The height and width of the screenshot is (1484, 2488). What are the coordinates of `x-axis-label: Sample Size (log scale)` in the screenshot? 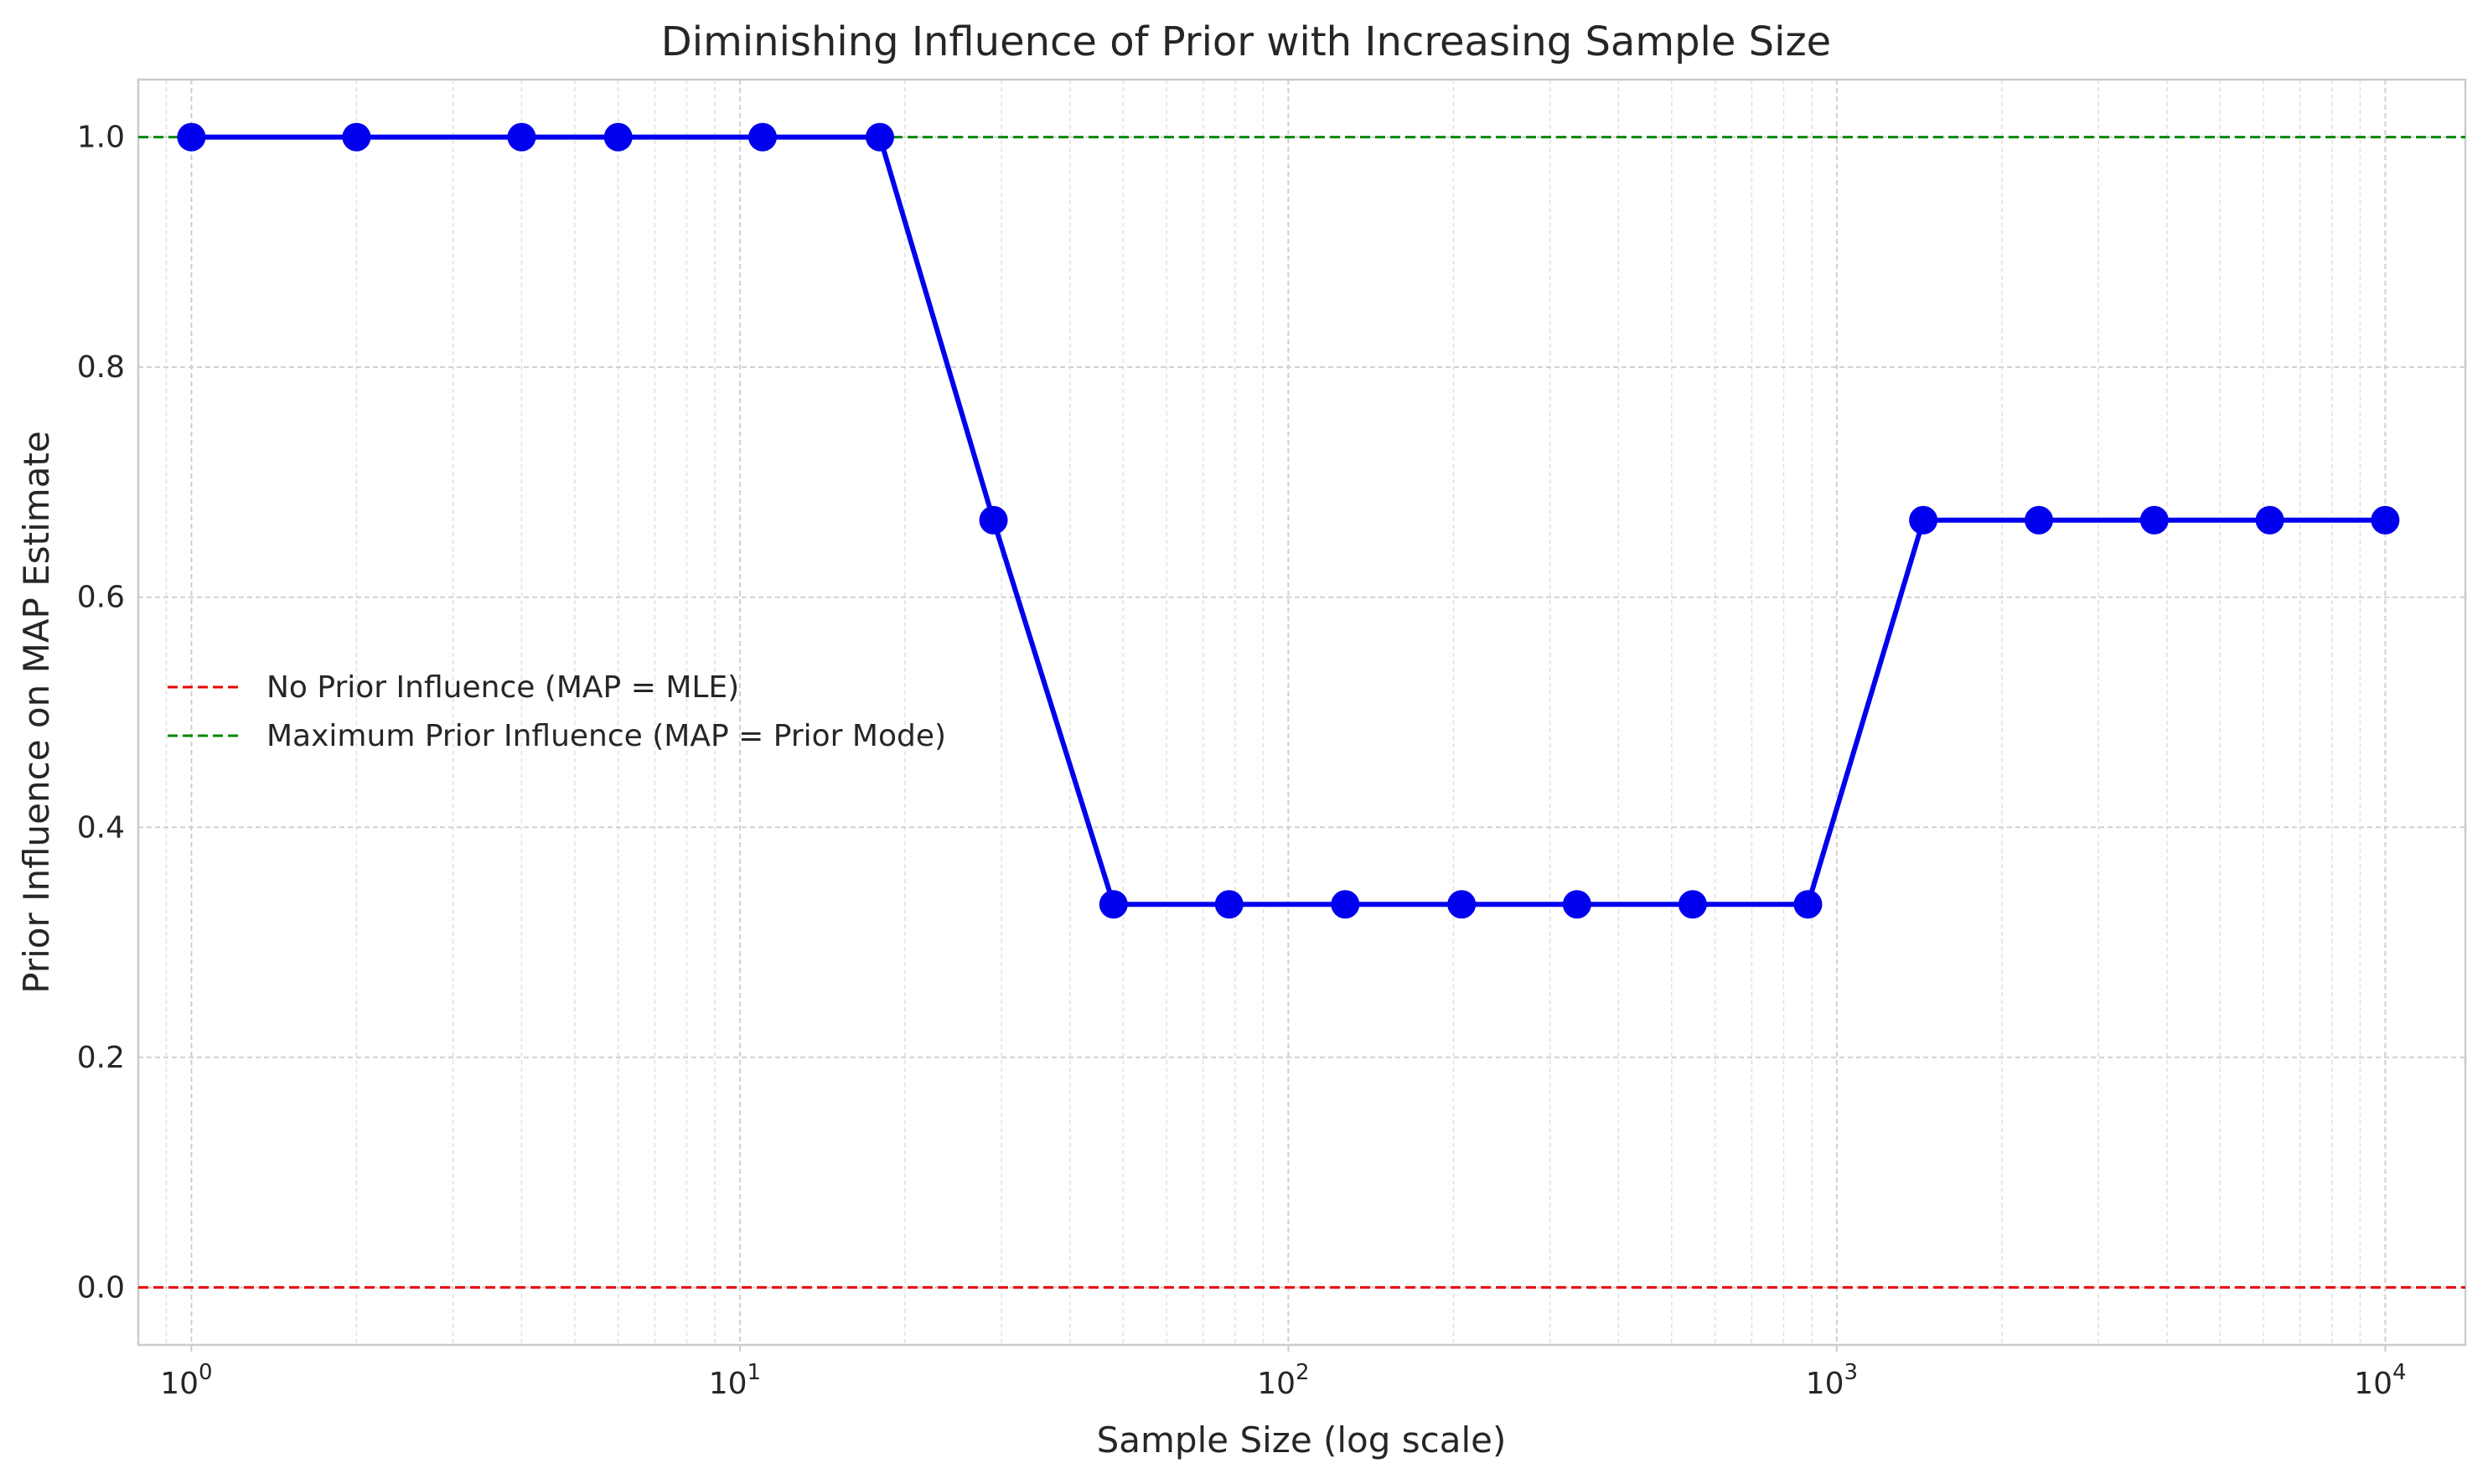 It's located at (1302, 1440).